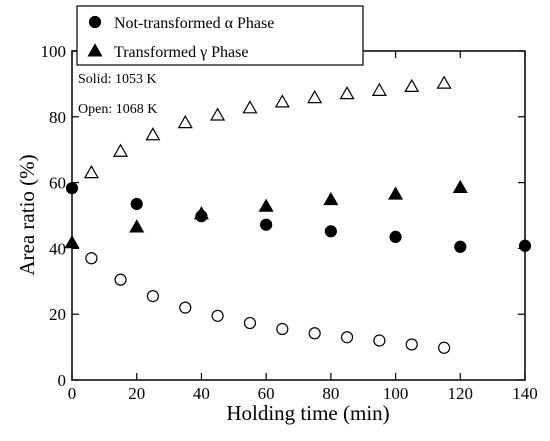 This screenshot has width=550, height=441. Describe the element at coordinates (307, 413) in the screenshot. I see `x-axis-title: Holding time (min)` at that location.